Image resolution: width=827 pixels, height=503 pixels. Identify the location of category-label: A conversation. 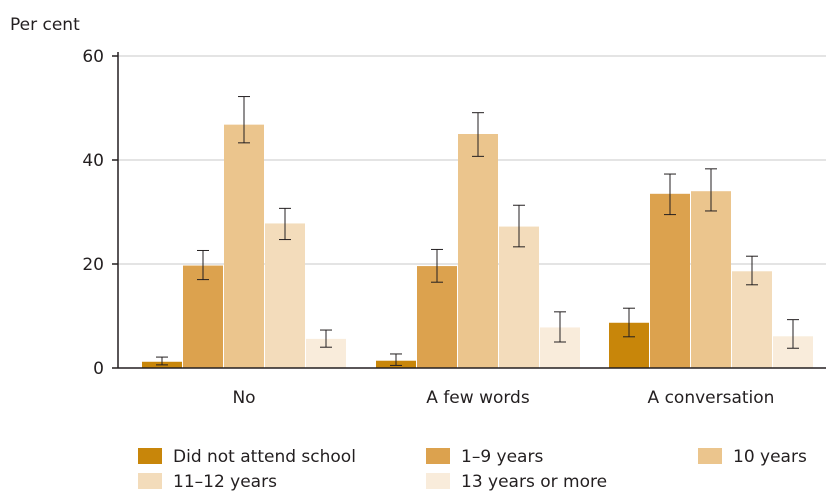
(711, 398).